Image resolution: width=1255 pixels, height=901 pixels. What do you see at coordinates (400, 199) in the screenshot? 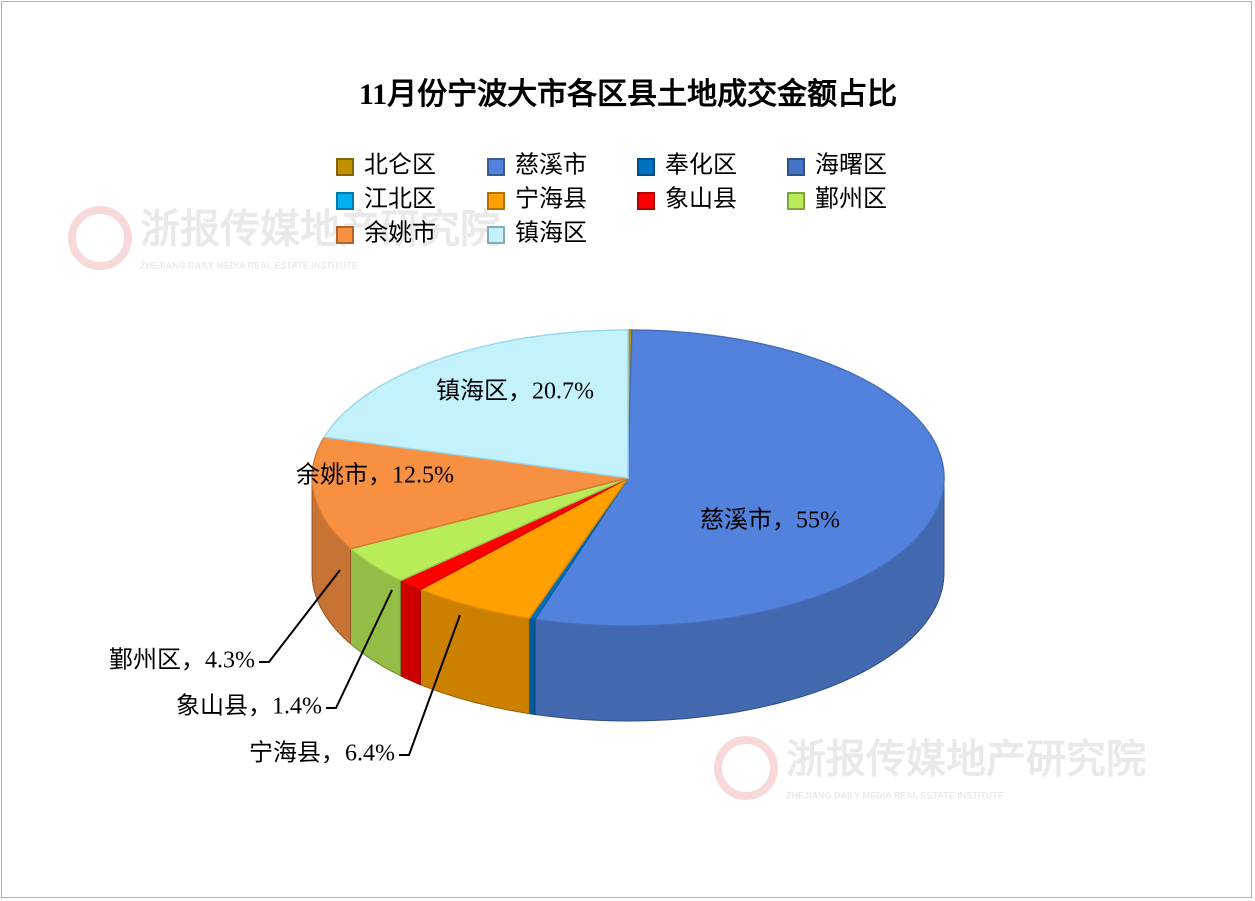
I see `legend-label: 江北区` at bounding box center [400, 199].